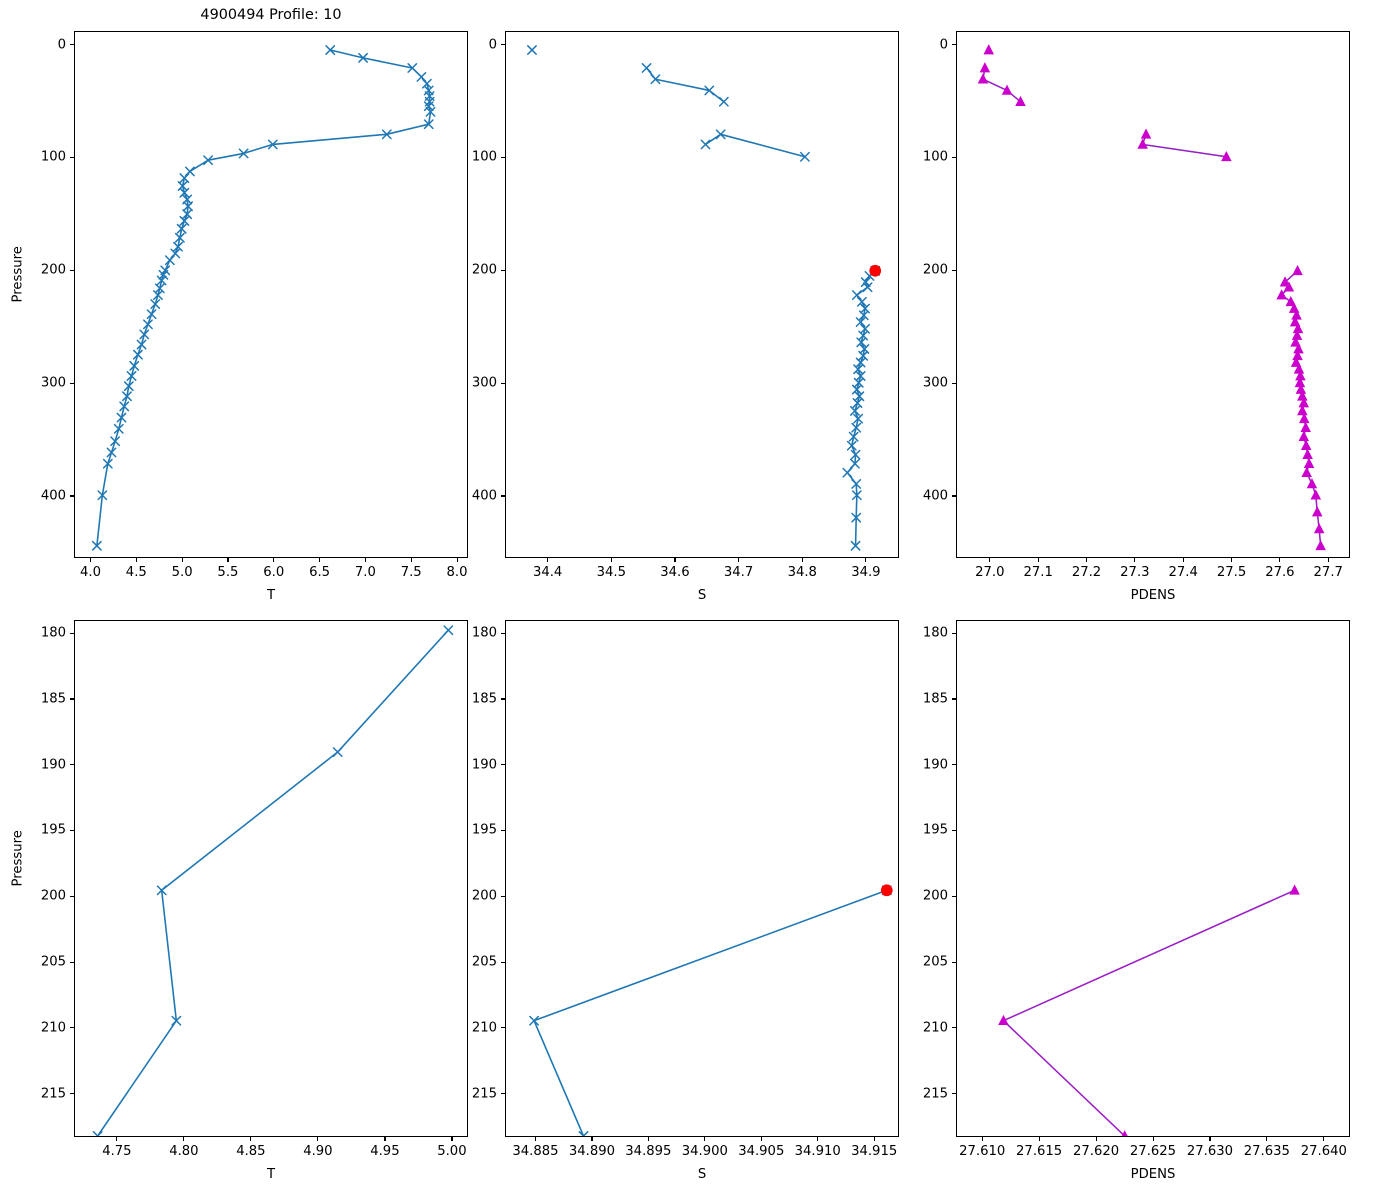 The image size is (1400, 1200). Describe the element at coordinates (271, 595) in the screenshot. I see `x-axis-label-top-left-temperature: T` at that location.